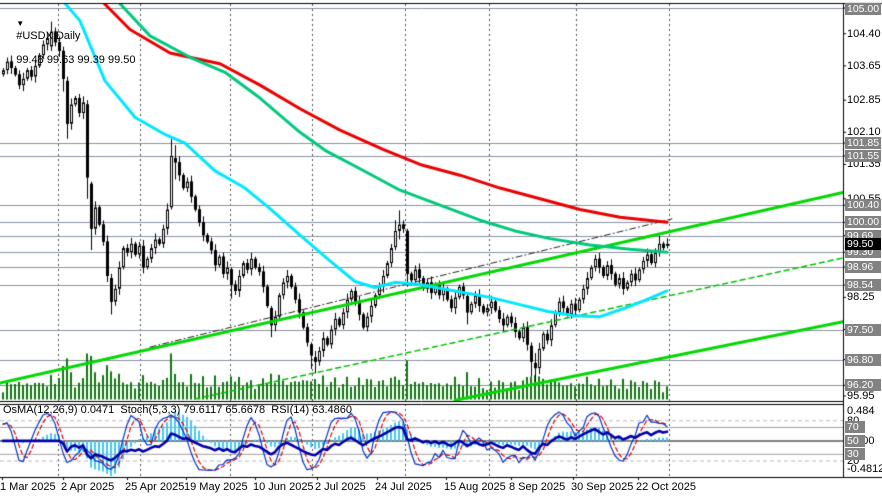 This screenshot has width=882, height=497. I want to click on price-axis-badge: 100.00, so click(863, 222).